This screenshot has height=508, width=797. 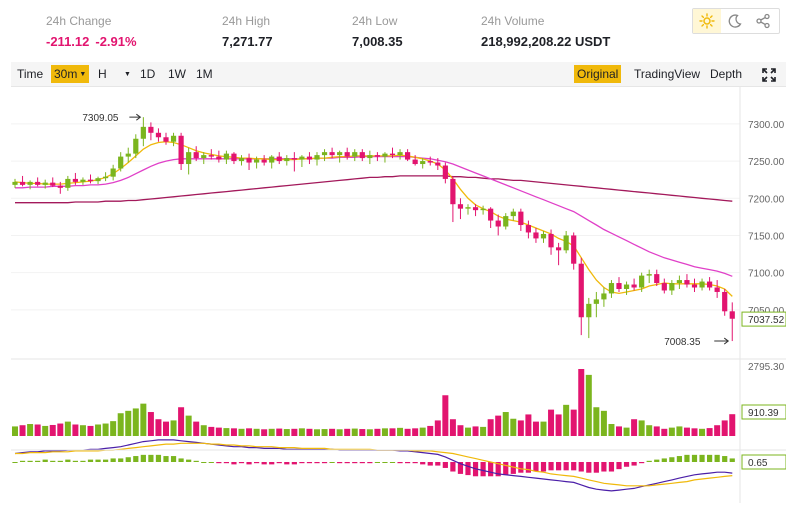 I want to click on original-view-button: Original, so click(x=598, y=74).